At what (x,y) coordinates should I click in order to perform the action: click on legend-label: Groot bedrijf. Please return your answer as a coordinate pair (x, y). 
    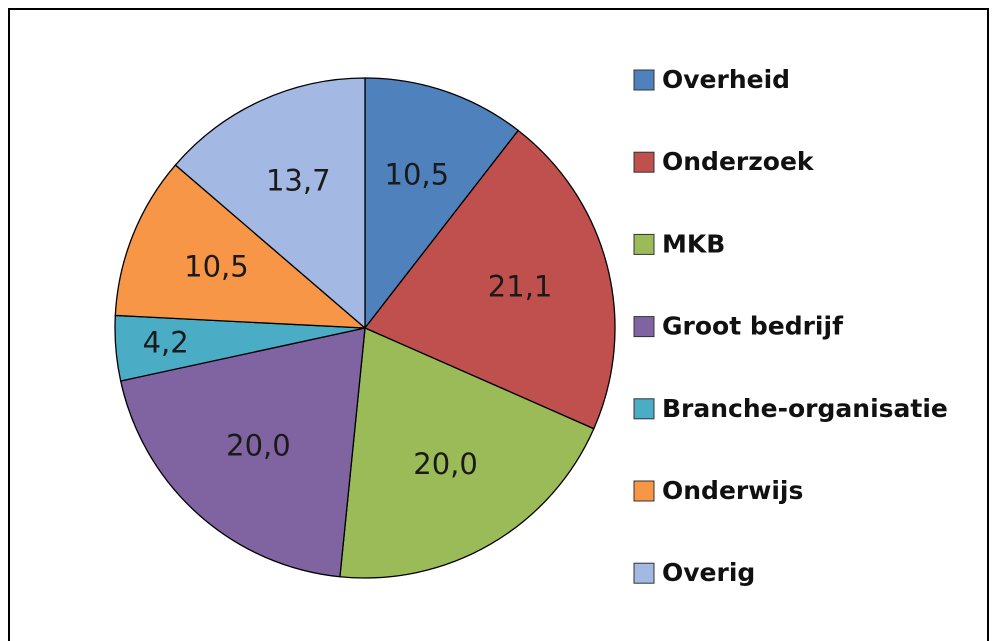
    Looking at the image, I should click on (753, 326).